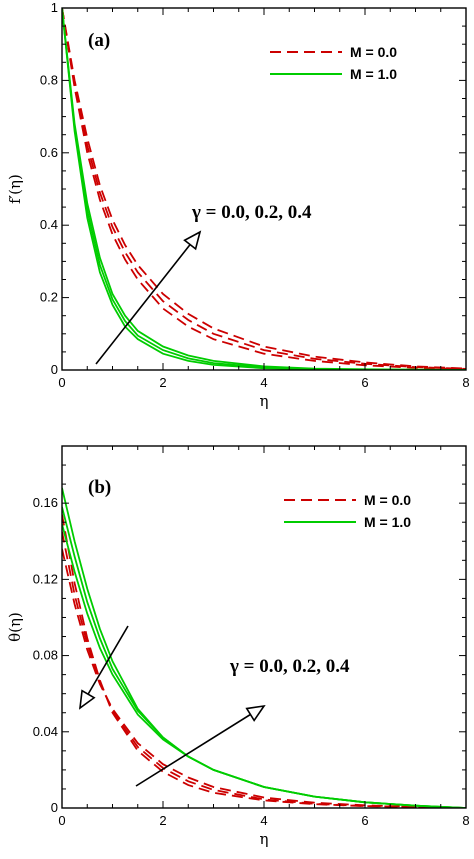 The image size is (474, 859). Describe the element at coordinates (99, 487) in the screenshot. I see `panel-label: (b)` at that location.